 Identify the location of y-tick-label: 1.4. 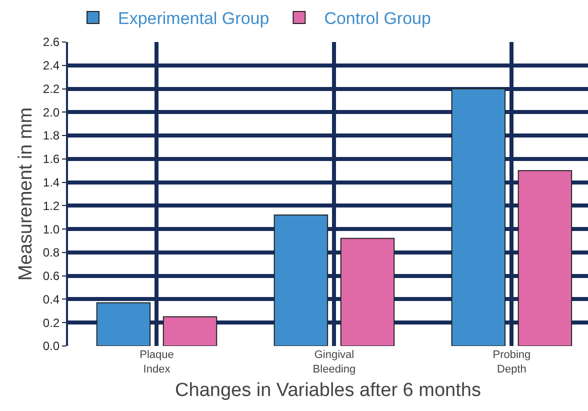
(51, 183).